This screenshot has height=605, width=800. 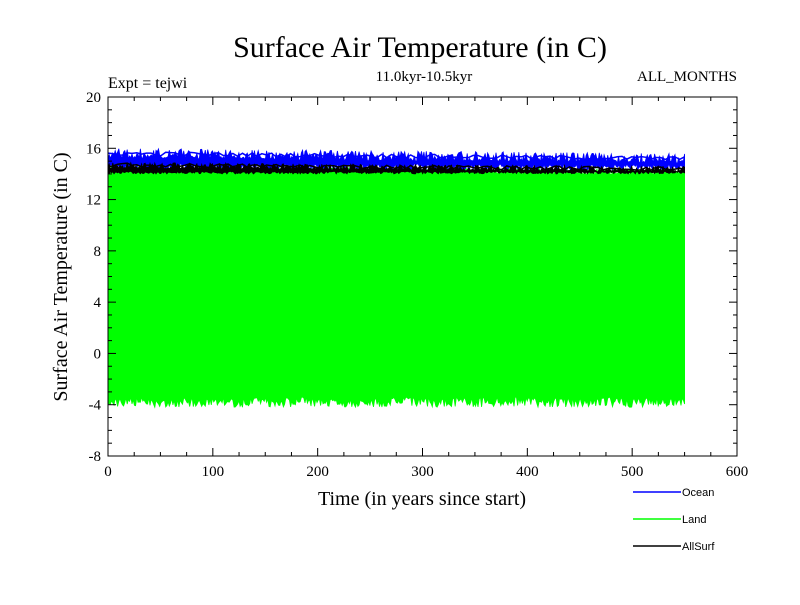 I want to click on y-tick-label: 12, so click(x=93, y=201).